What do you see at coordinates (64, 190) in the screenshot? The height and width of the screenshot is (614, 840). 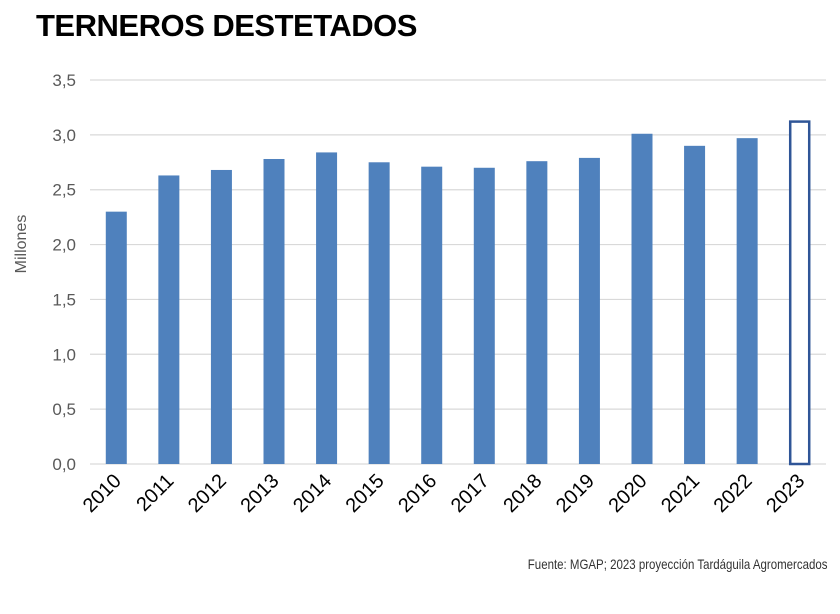 I see `y-tick-label: 2,5` at bounding box center [64, 190].